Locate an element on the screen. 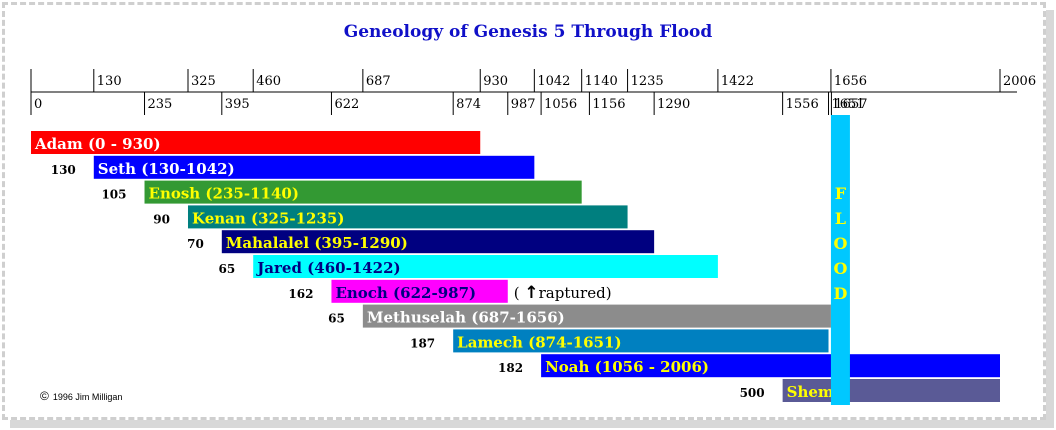 Image resolution: width=1056 pixels, height=430 pixels. flood-letter: D is located at coordinates (840, 293).